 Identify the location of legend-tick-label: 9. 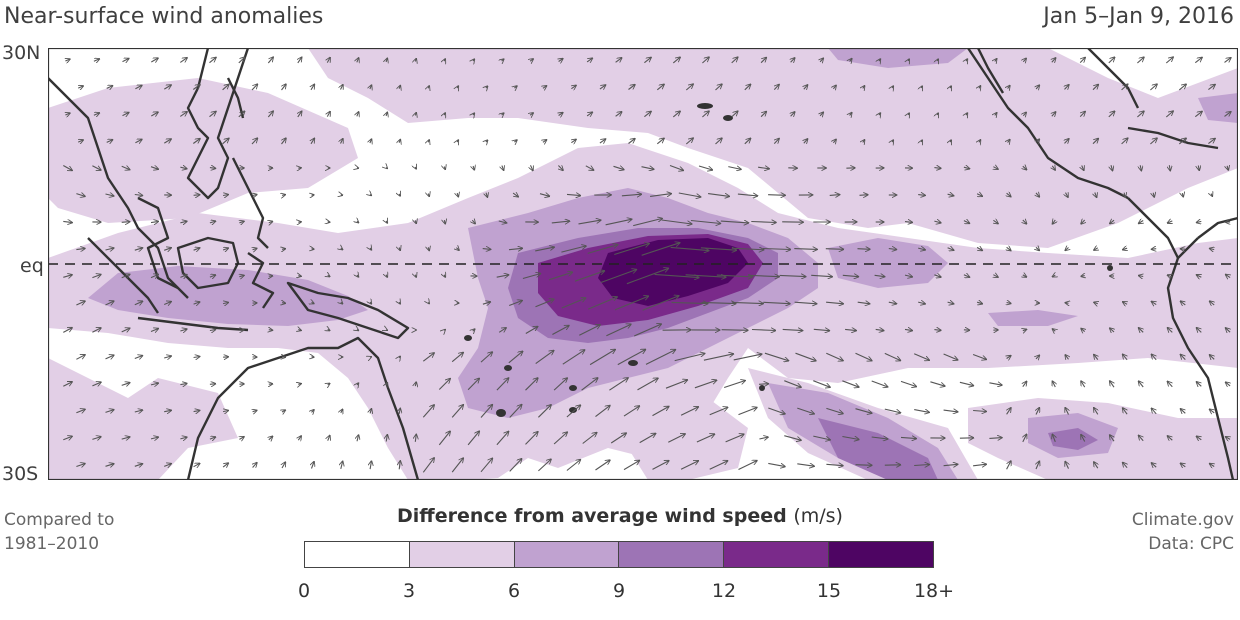
(619, 591).